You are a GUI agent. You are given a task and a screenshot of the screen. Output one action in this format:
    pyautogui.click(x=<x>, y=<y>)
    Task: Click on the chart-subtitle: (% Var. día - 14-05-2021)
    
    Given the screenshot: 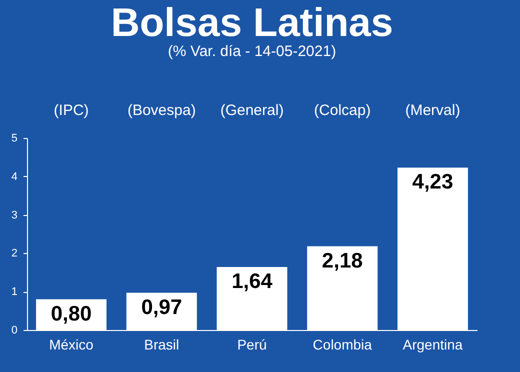 What is the action you would take?
    pyautogui.click(x=252, y=51)
    